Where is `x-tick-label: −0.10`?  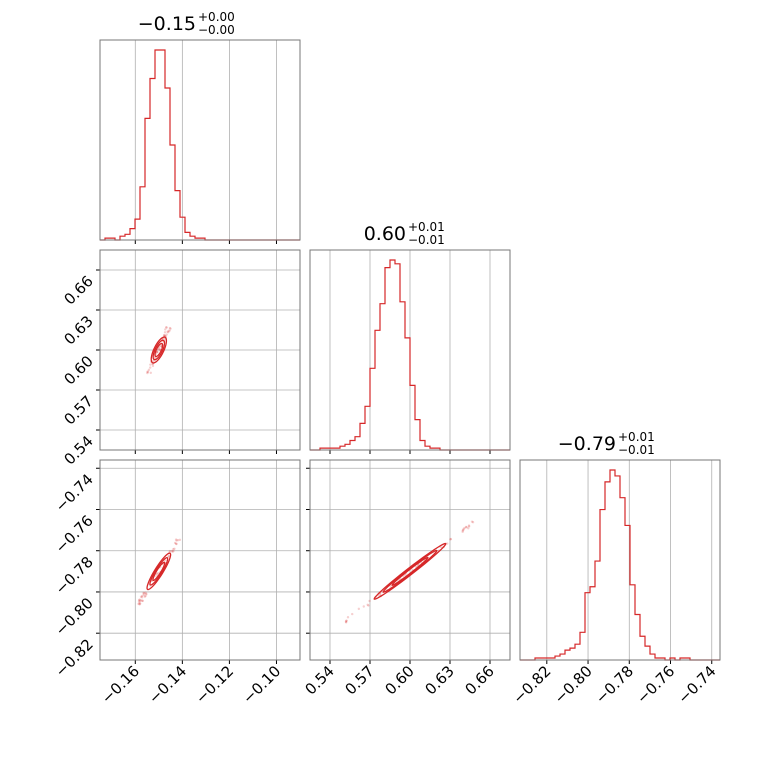 x-tick-label: −0.10 is located at coordinates (261, 684).